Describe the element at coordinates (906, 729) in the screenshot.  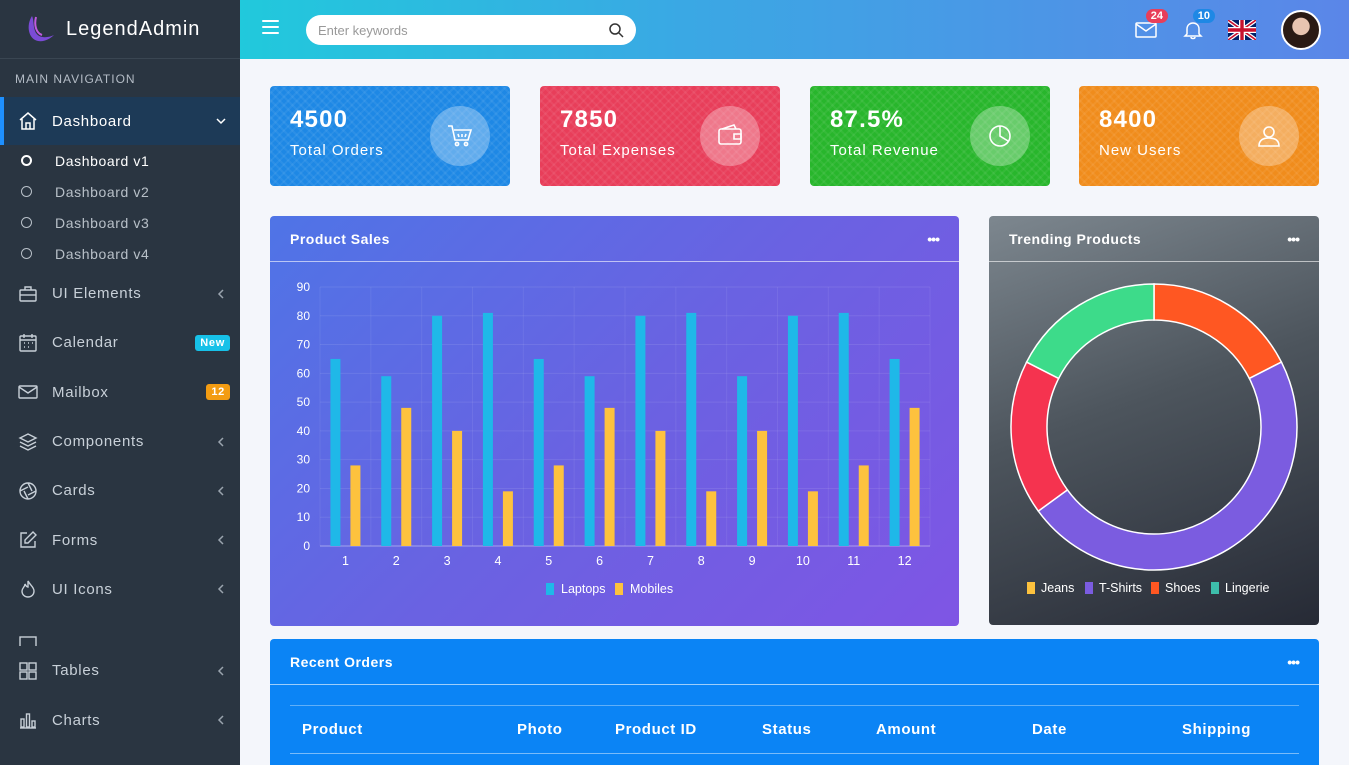
I see `column-header-amount: Amount` at that location.